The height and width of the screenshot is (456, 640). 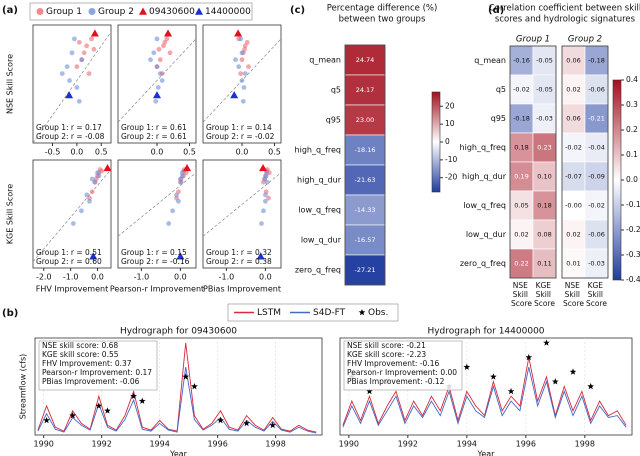 I want to click on annotation: KGE skill score: 0.55, so click(x=80, y=354).